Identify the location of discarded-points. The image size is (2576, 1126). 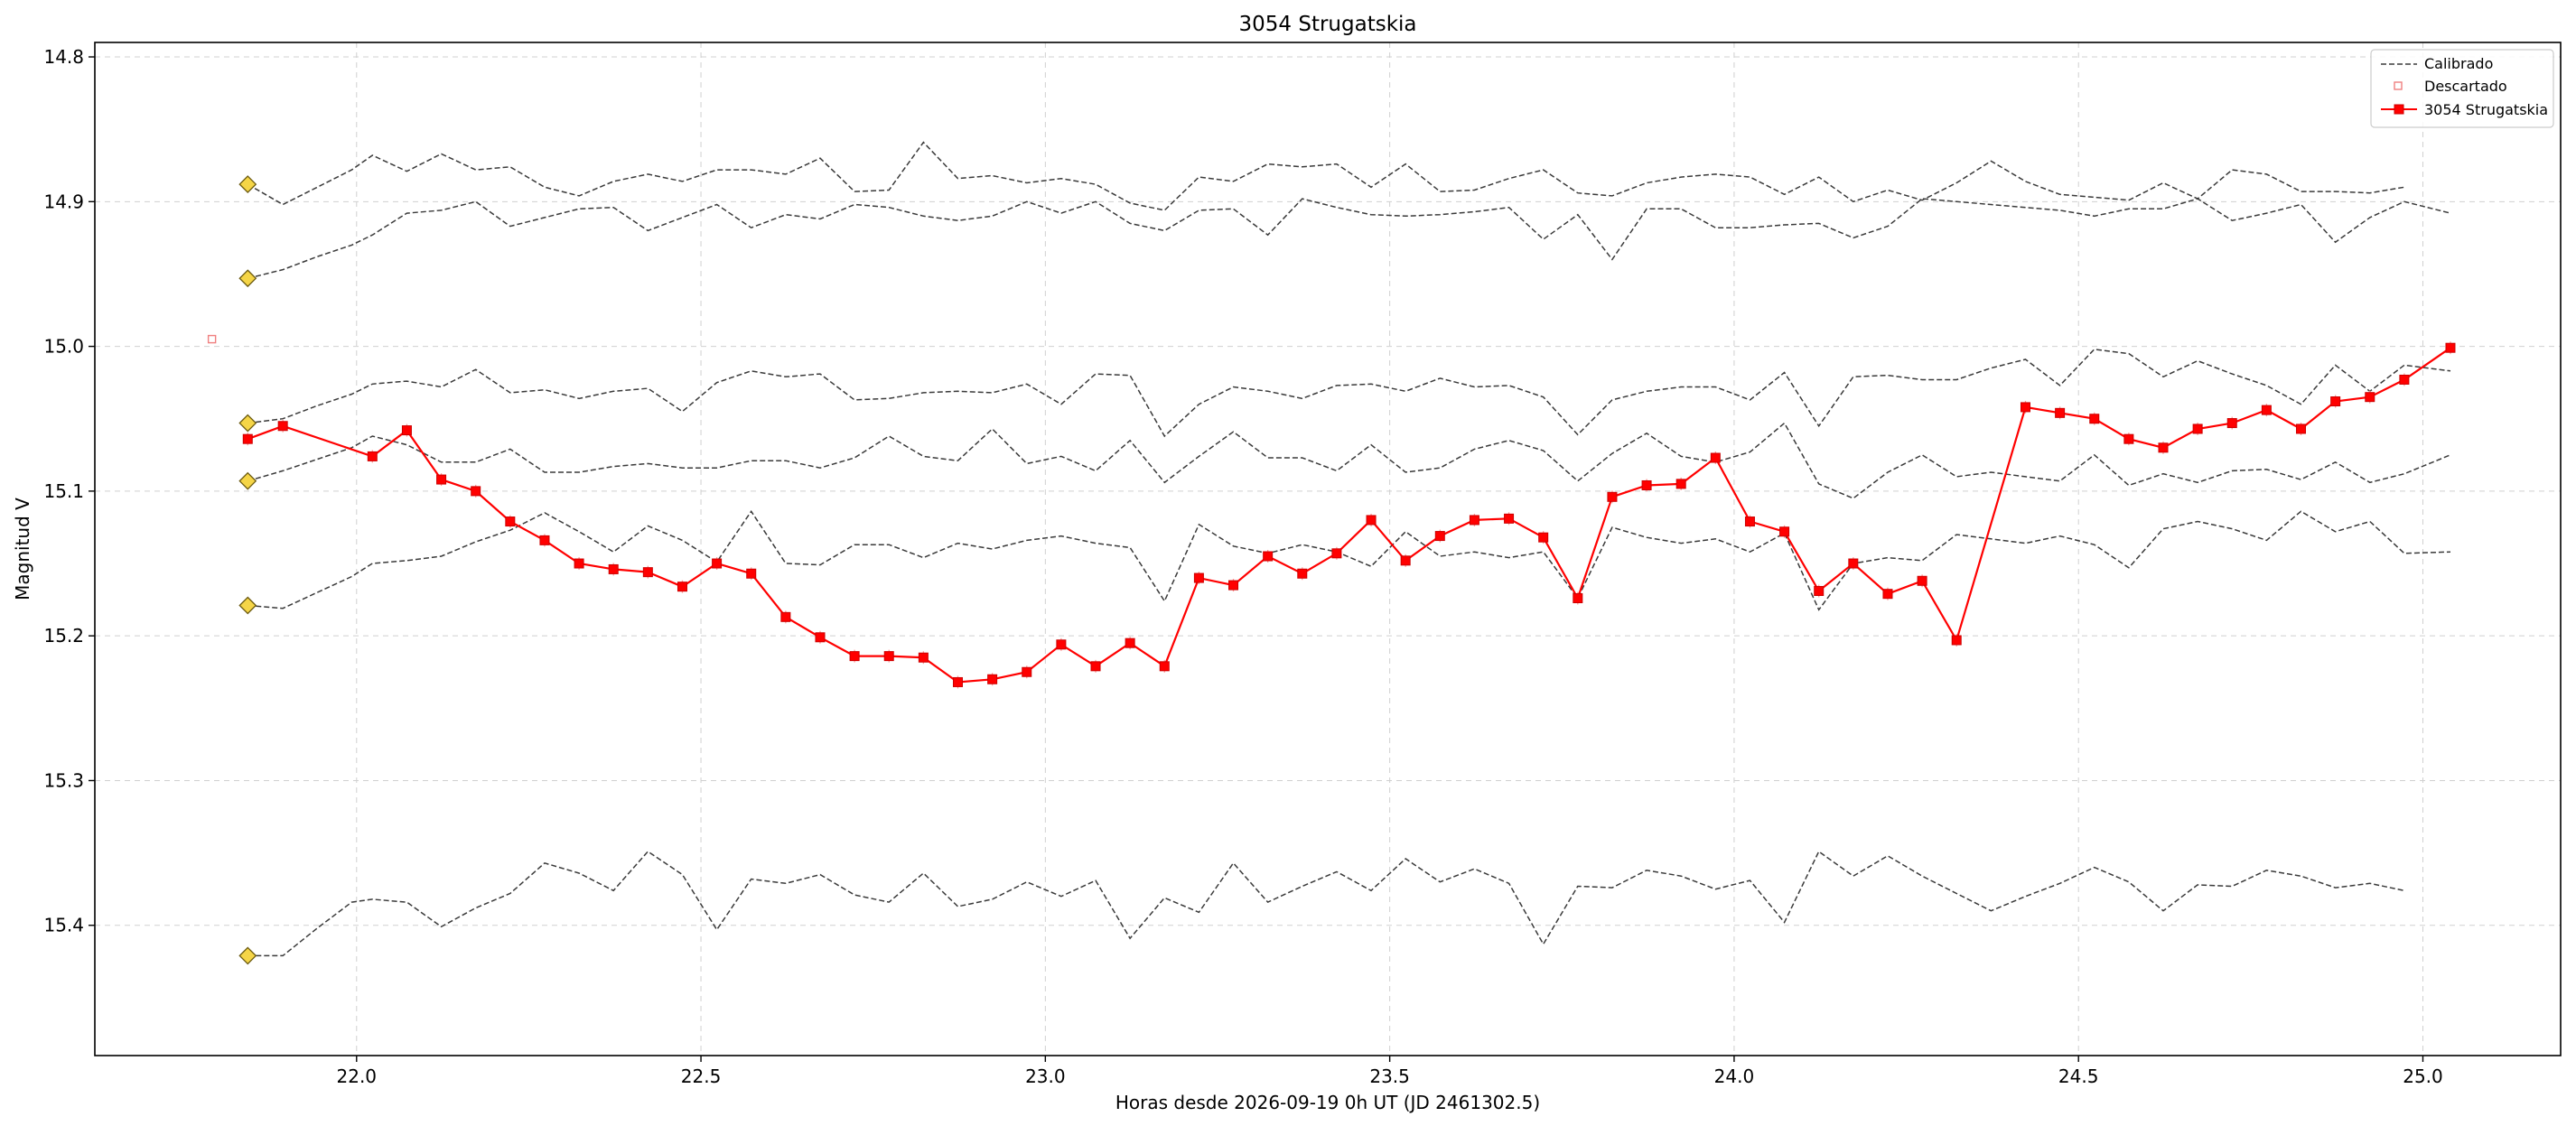
(212, 339).